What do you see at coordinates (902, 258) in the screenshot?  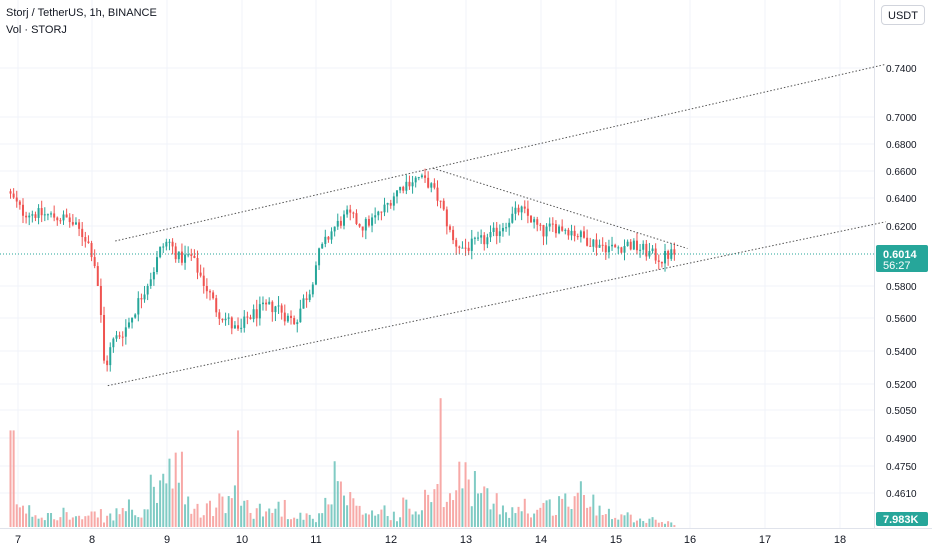 I see `current-price-badge: 0.6014 56:27` at bounding box center [902, 258].